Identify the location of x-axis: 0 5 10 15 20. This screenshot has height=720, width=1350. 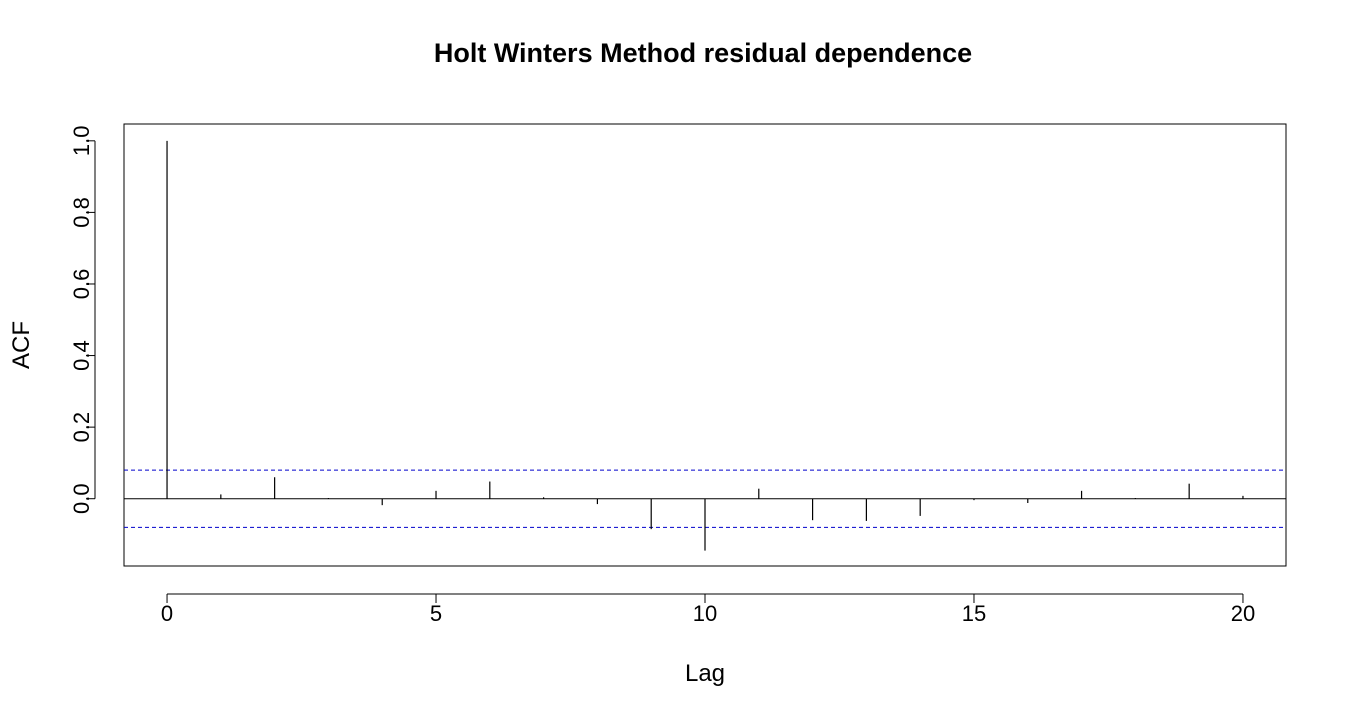
(708, 609).